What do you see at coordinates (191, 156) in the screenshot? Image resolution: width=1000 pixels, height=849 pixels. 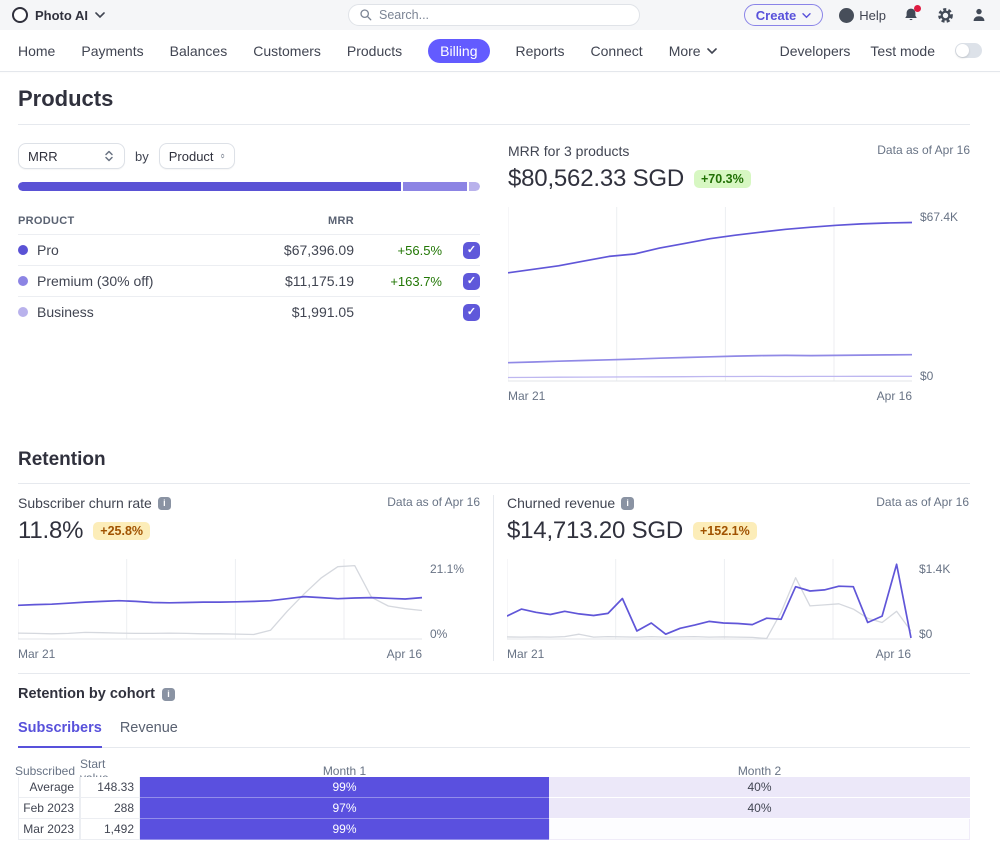 I see `breakdown-select-value: Product` at bounding box center [191, 156].